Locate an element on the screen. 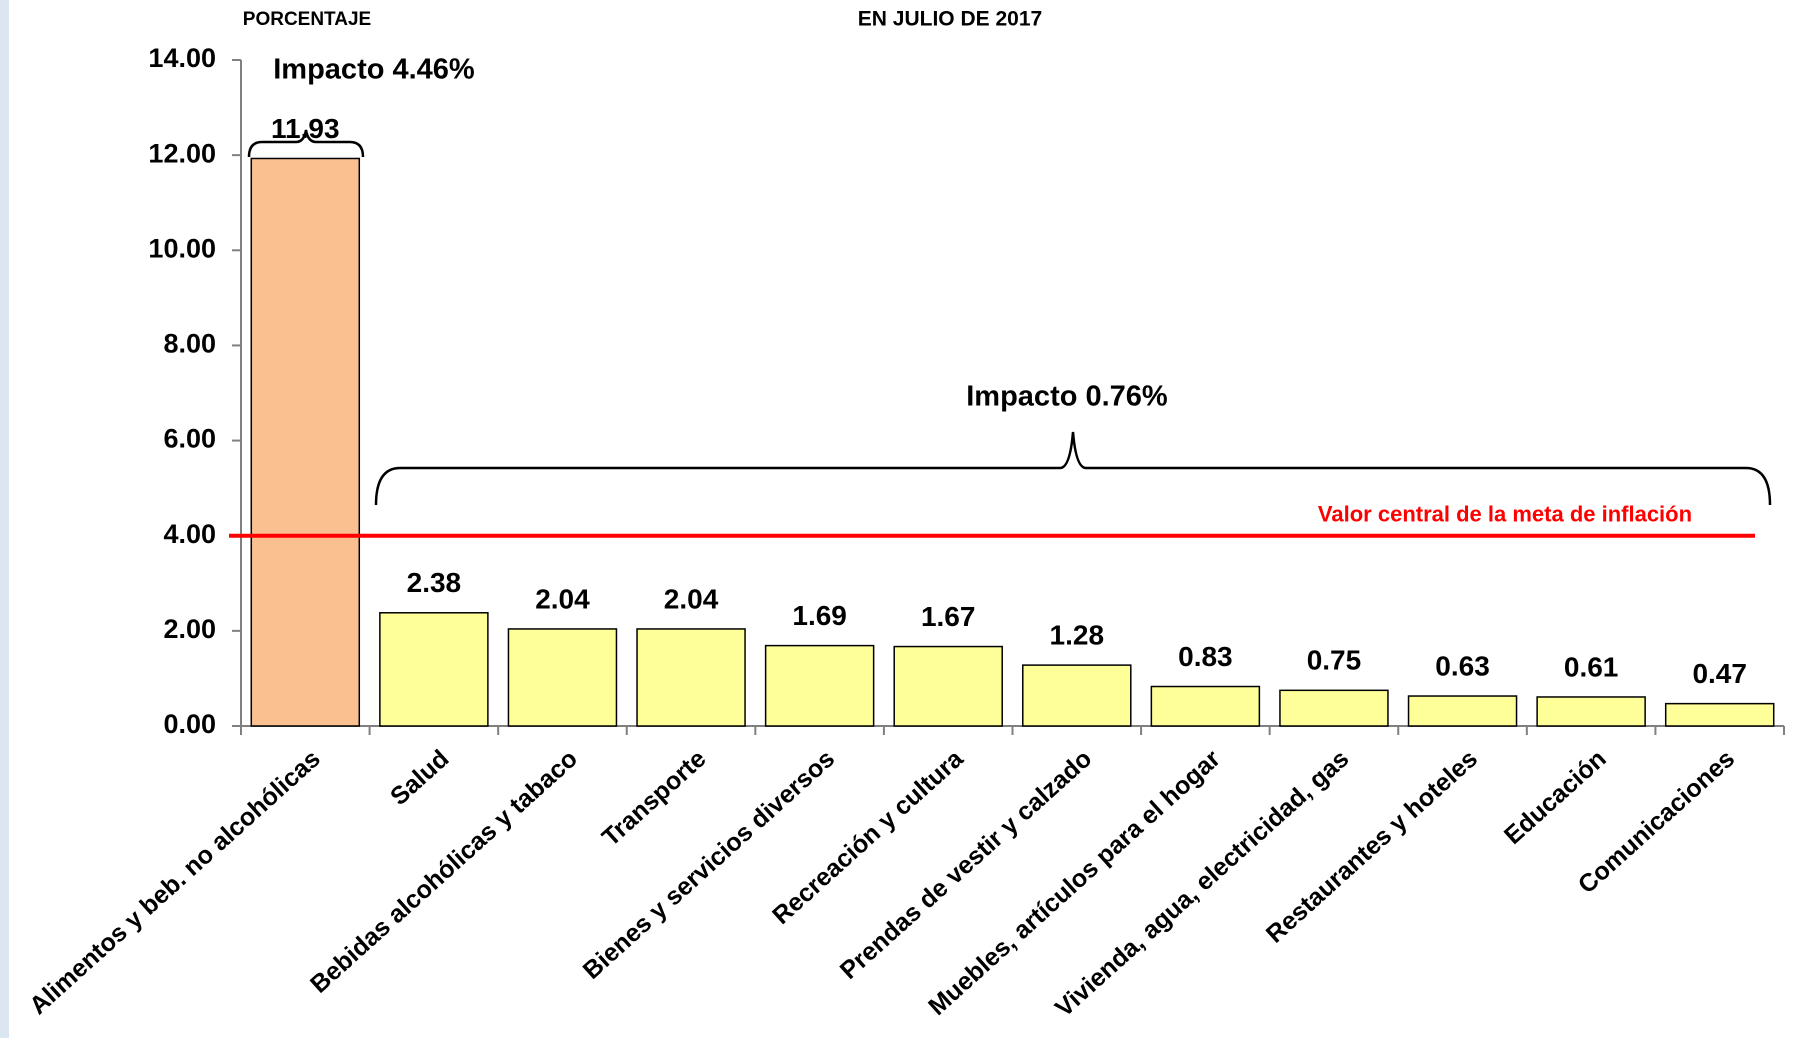  x-tick-label: Educación is located at coordinates (1555, 797).